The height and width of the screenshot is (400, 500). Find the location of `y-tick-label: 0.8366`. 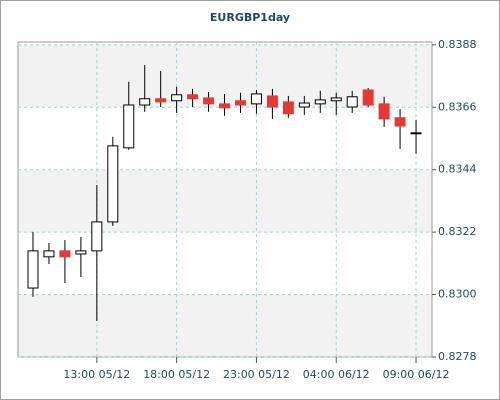

y-tick-label: 0.8366 is located at coordinates (457, 106).